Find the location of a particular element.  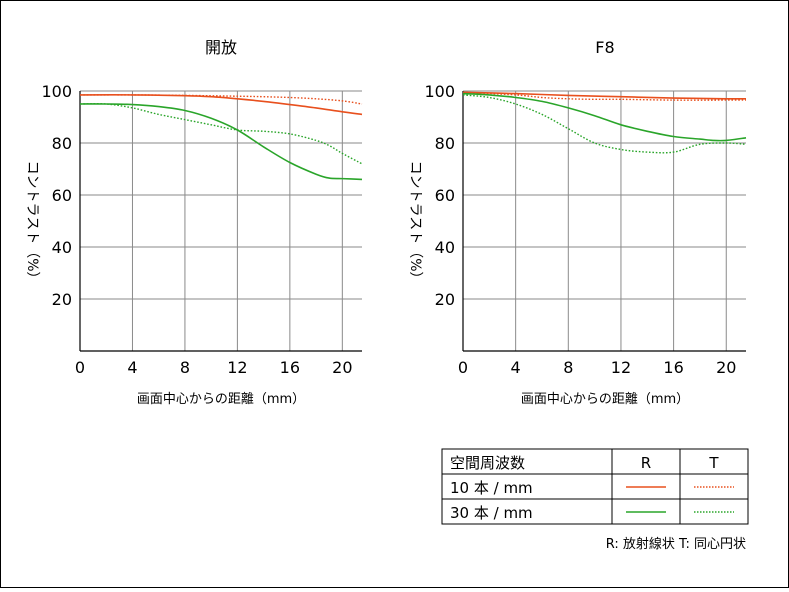

legend-col-t: T is located at coordinates (713, 463).